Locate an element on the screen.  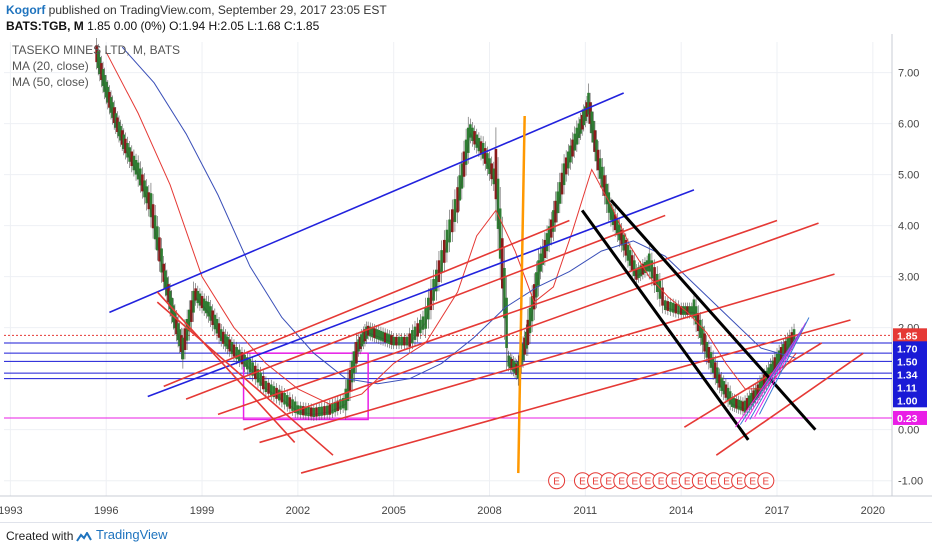
x-tick-label: 2017 is located at coordinates (777, 511).